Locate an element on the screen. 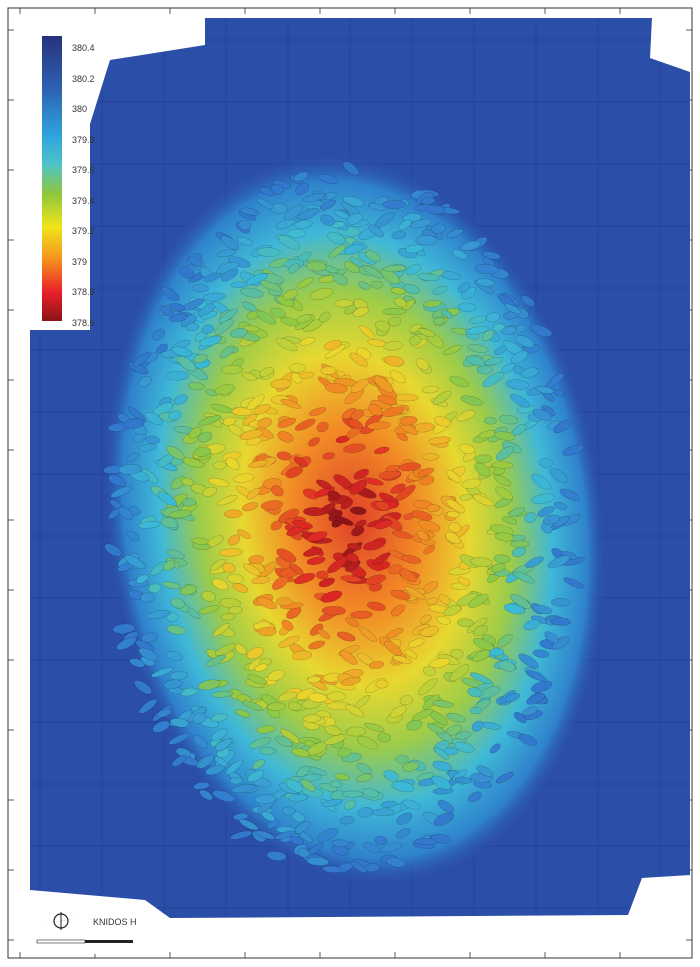 The height and width of the screenshot is (967, 700). legend-label: 379.4 is located at coordinates (83, 200).